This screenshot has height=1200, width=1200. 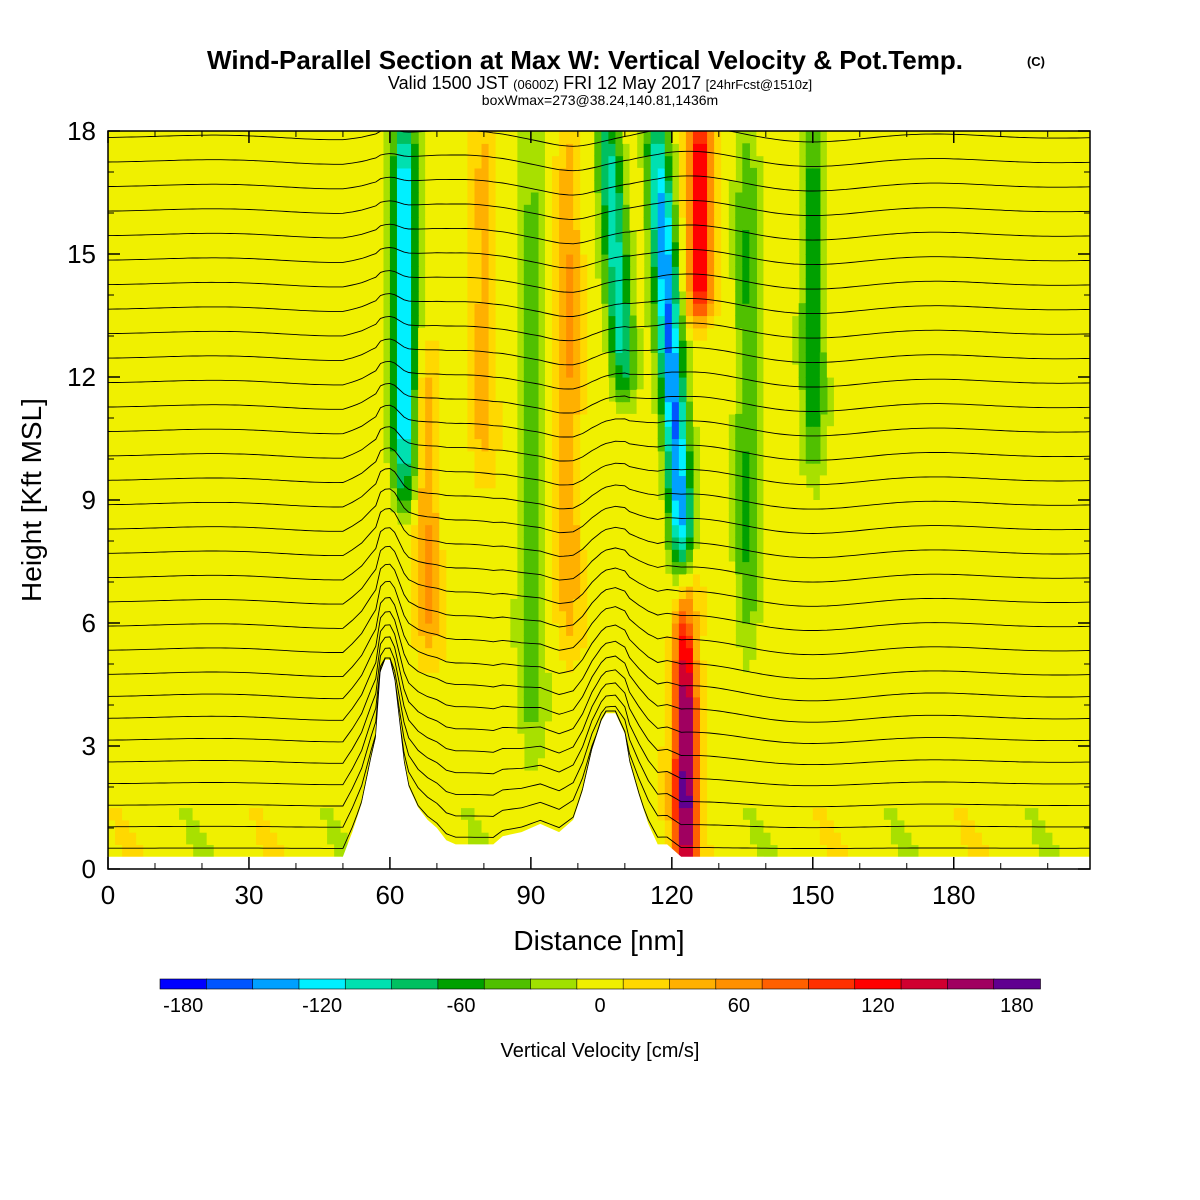 What do you see at coordinates (600, 1051) in the screenshot?
I see `colorbar-label: Vertical Velocity [cm/s]` at bounding box center [600, 1051].